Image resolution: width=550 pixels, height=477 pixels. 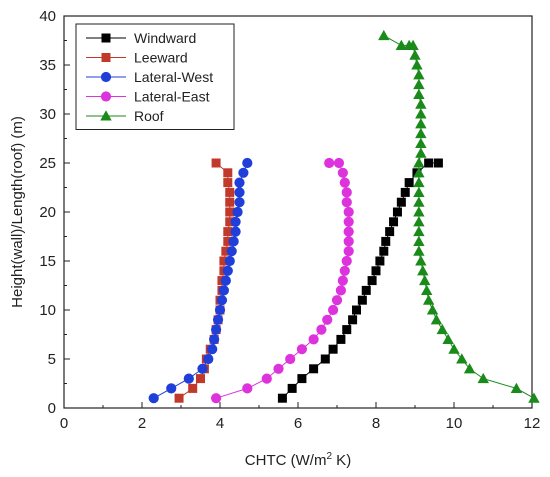 What do you see at coordinates (47, 16) in the screenshot?
I see `y-tick-label: 40` at bounding box center [47, 16].